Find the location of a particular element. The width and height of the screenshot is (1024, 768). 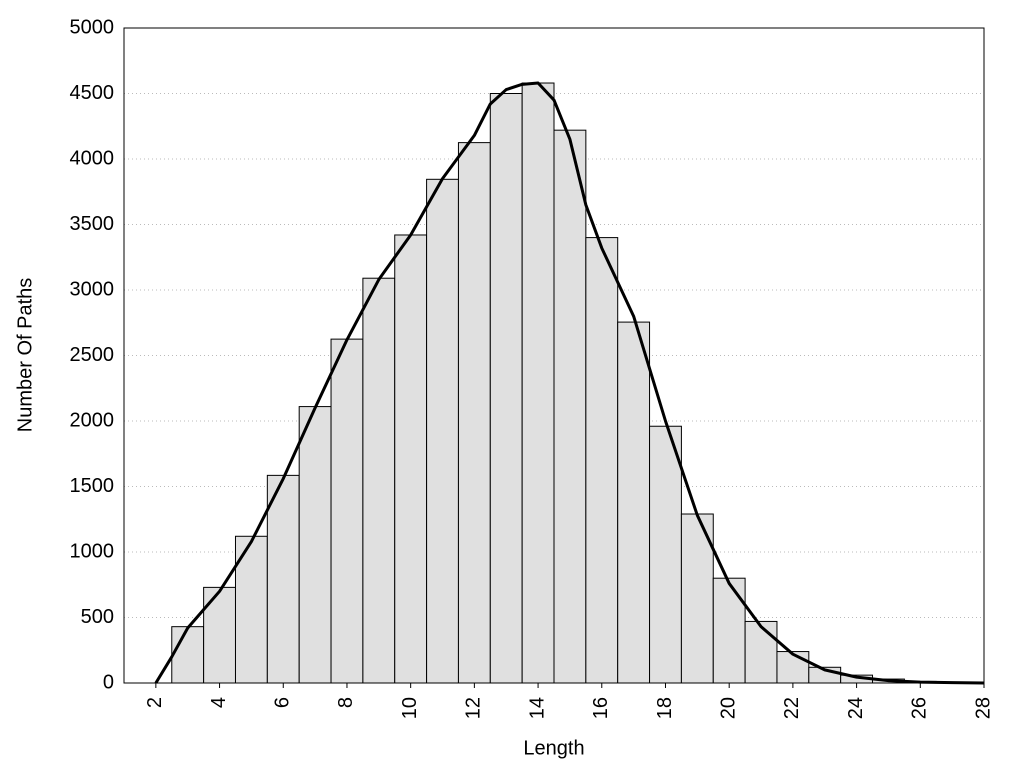

y-tick-label: 5000 is located at coordinates (92, 27).